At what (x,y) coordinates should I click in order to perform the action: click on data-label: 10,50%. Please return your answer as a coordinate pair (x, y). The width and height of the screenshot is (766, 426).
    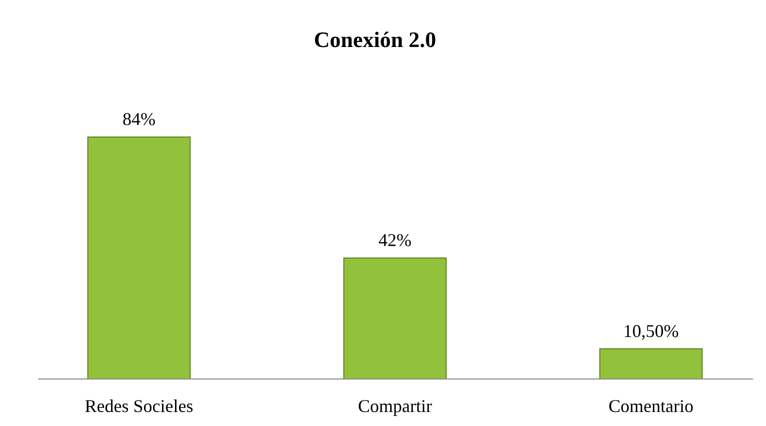
    Looking at the image, I should click on (651, 330).